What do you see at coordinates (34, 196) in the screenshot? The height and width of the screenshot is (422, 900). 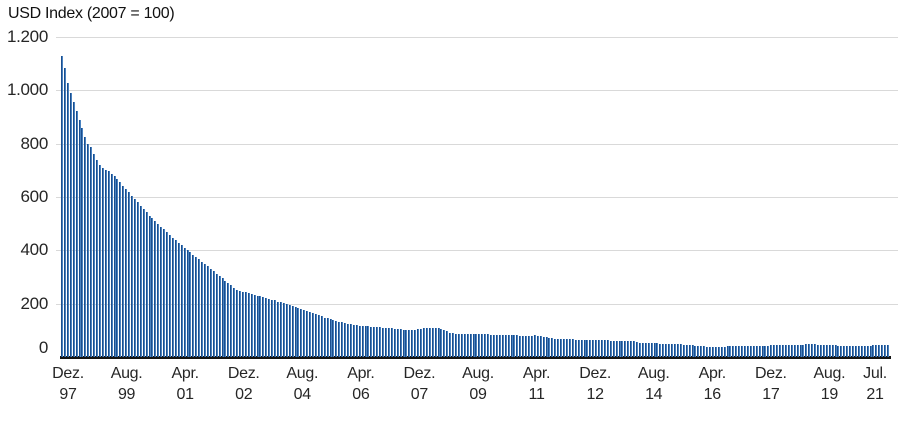 I see `y-axis-tick-label: 600` at bounding box center [34, 196].